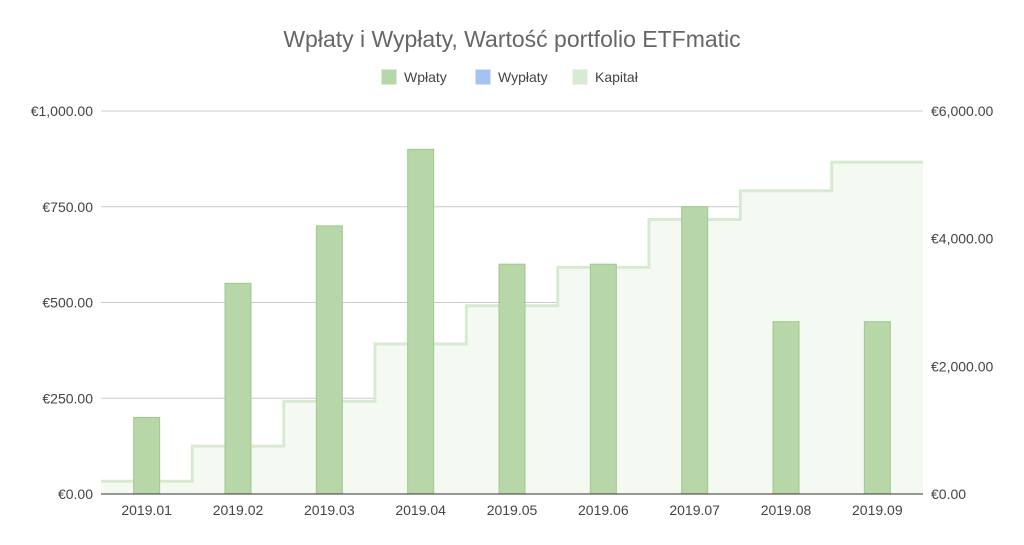 The image size is (1024, 545). I want to click on x-tick-label: 2019.09, so click(877, 510).